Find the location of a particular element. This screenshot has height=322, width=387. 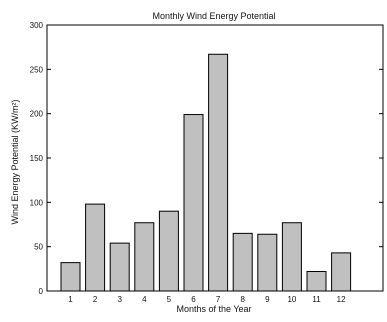

x-axis-label: Months of the Year is located at coordinates (213, 309).